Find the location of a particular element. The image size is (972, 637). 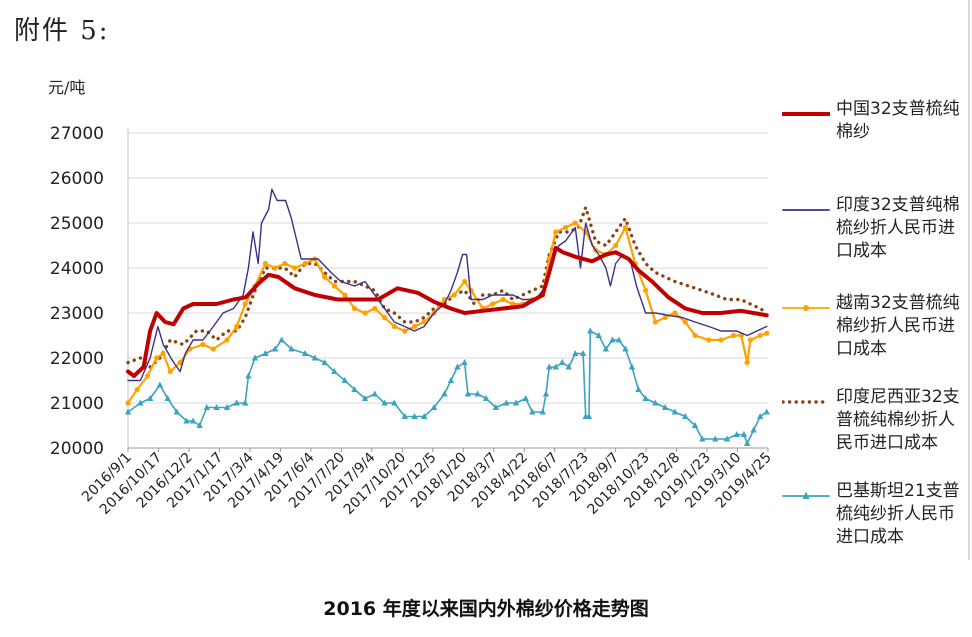

y-axis-unit-label: 元/吨 is located at coordinates (66, 87).